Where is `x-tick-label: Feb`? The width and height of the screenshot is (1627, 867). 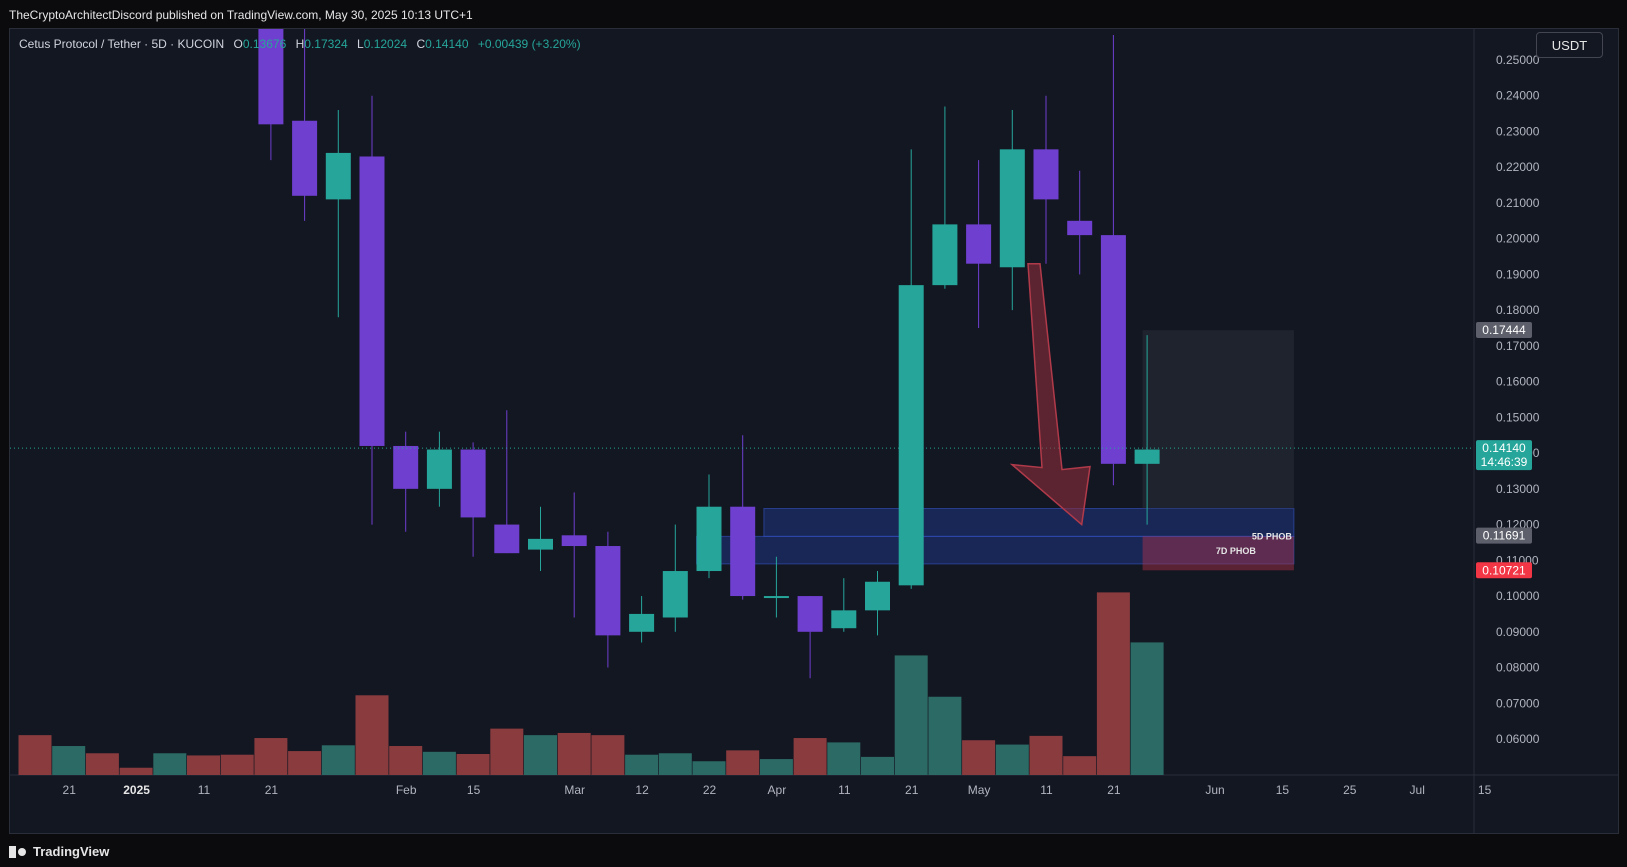 x-tick-label: Feb is located at coordinates (406, 790).